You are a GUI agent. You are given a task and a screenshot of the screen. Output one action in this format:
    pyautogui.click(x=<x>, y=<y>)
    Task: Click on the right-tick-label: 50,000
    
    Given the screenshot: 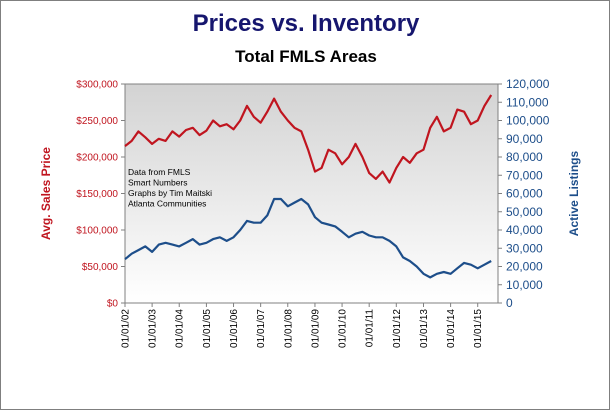 What is the action you would take?
    pyautogui.click(x=524, y=212)
    